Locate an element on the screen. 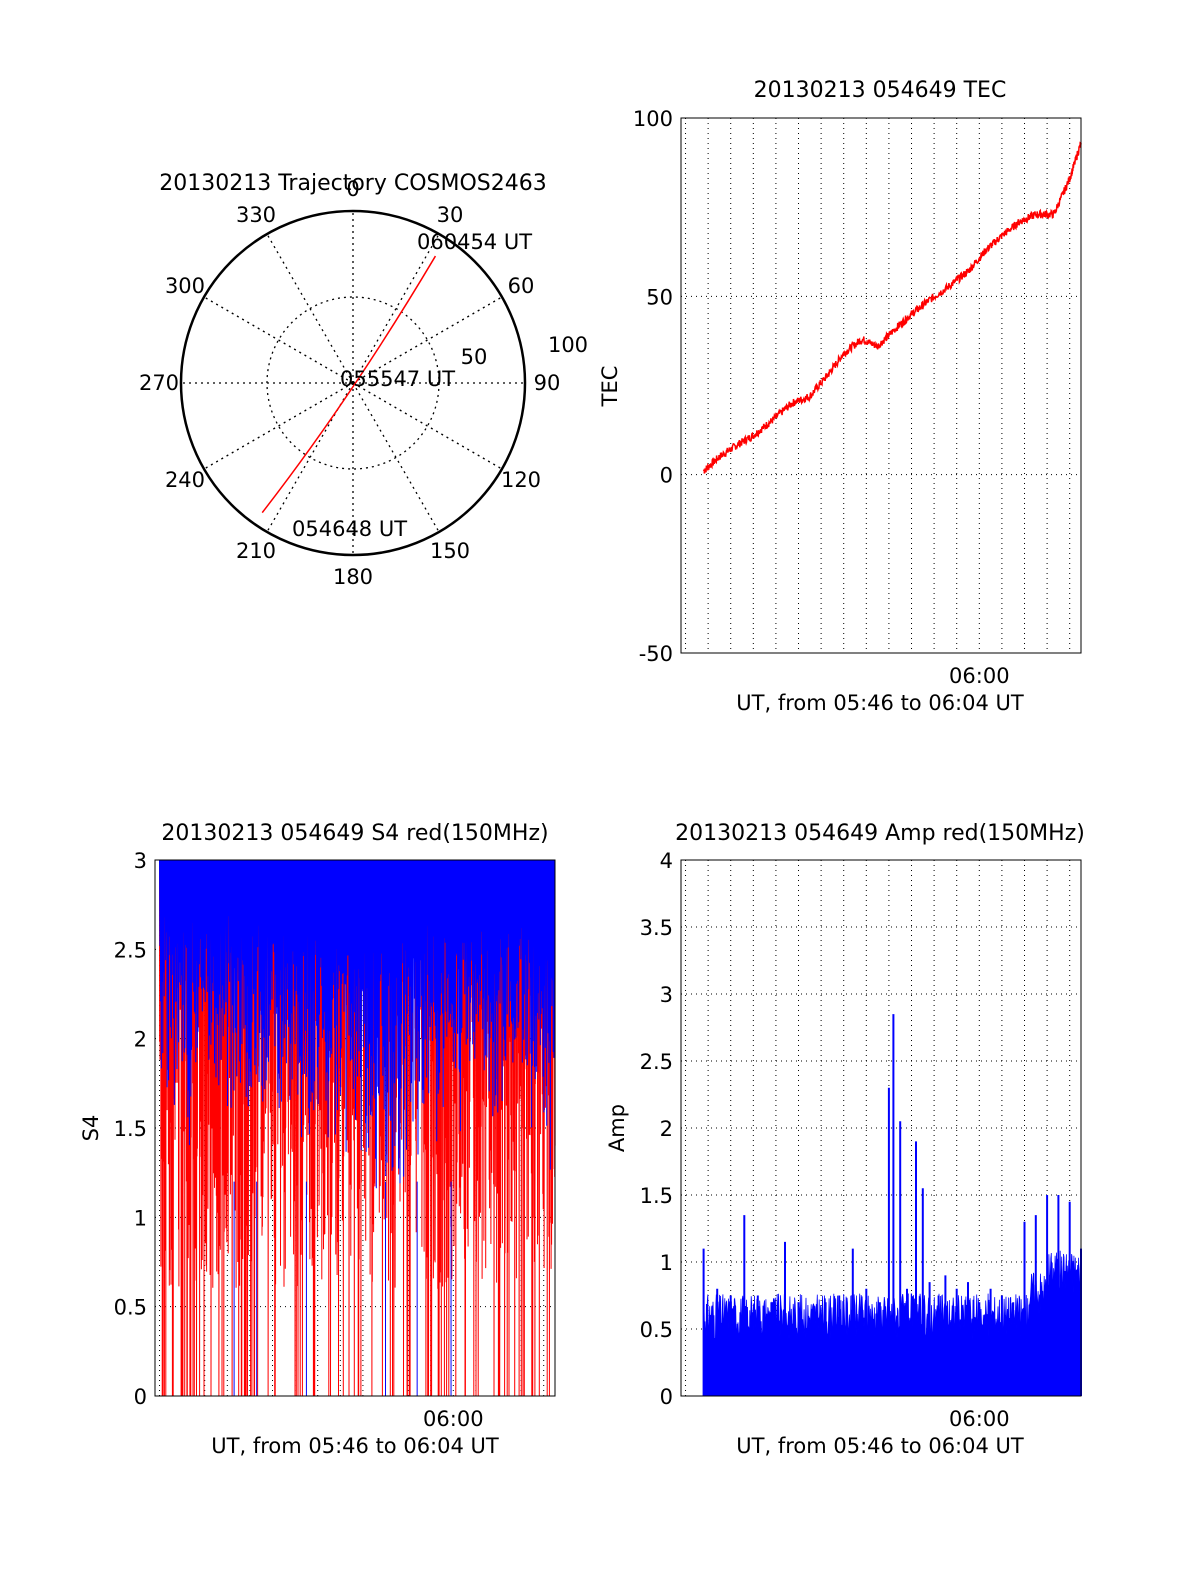 The width and height of the screenshot is (1200, 1575). tec-xlabel: UT, from 05:46 to 06:04 UT is located at coordinates (880, 703).